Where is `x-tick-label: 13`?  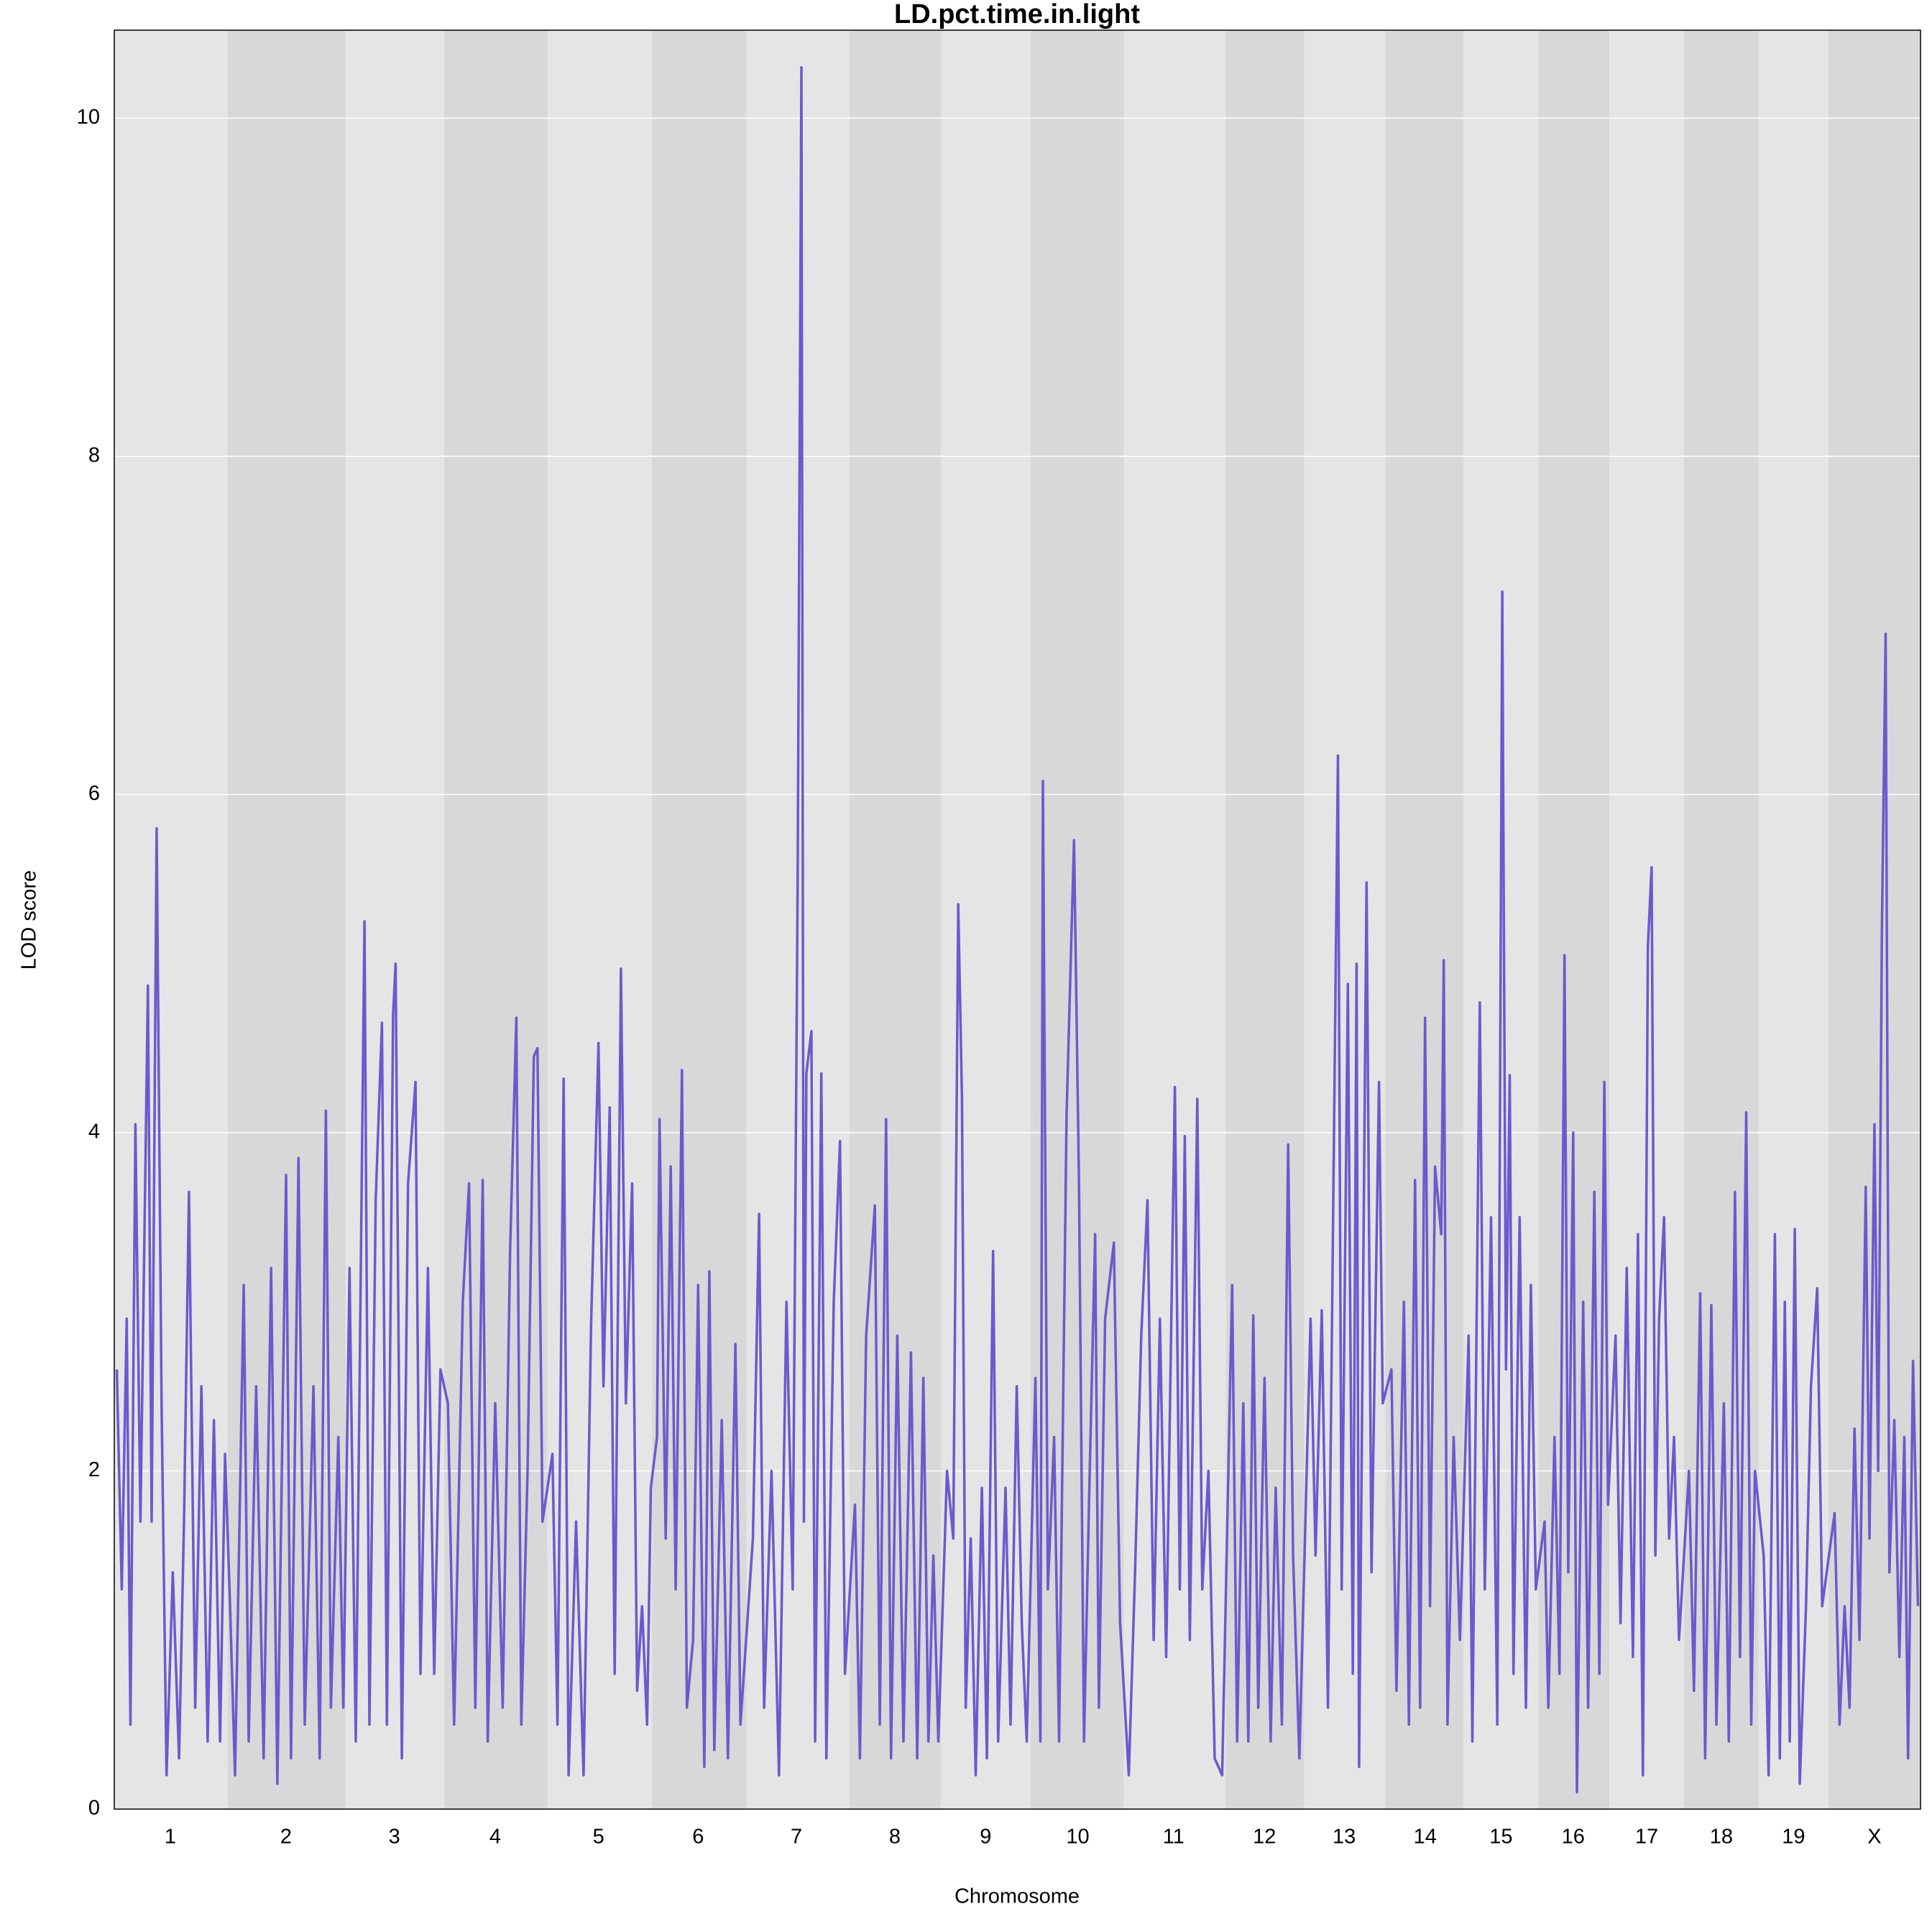 x-tick-label: 13 is located at coordinates (1344, 1837).